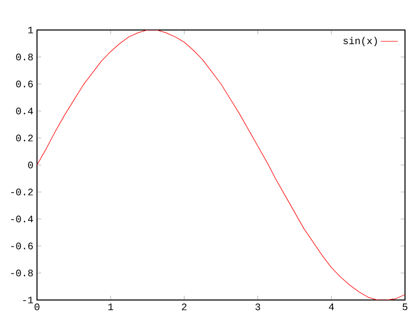 The image size is (414, 332). What do you see at coordinates (24, 57) in the screenshot?
I see `y-tick-label: 0.8` at bounding box center [24, 57].